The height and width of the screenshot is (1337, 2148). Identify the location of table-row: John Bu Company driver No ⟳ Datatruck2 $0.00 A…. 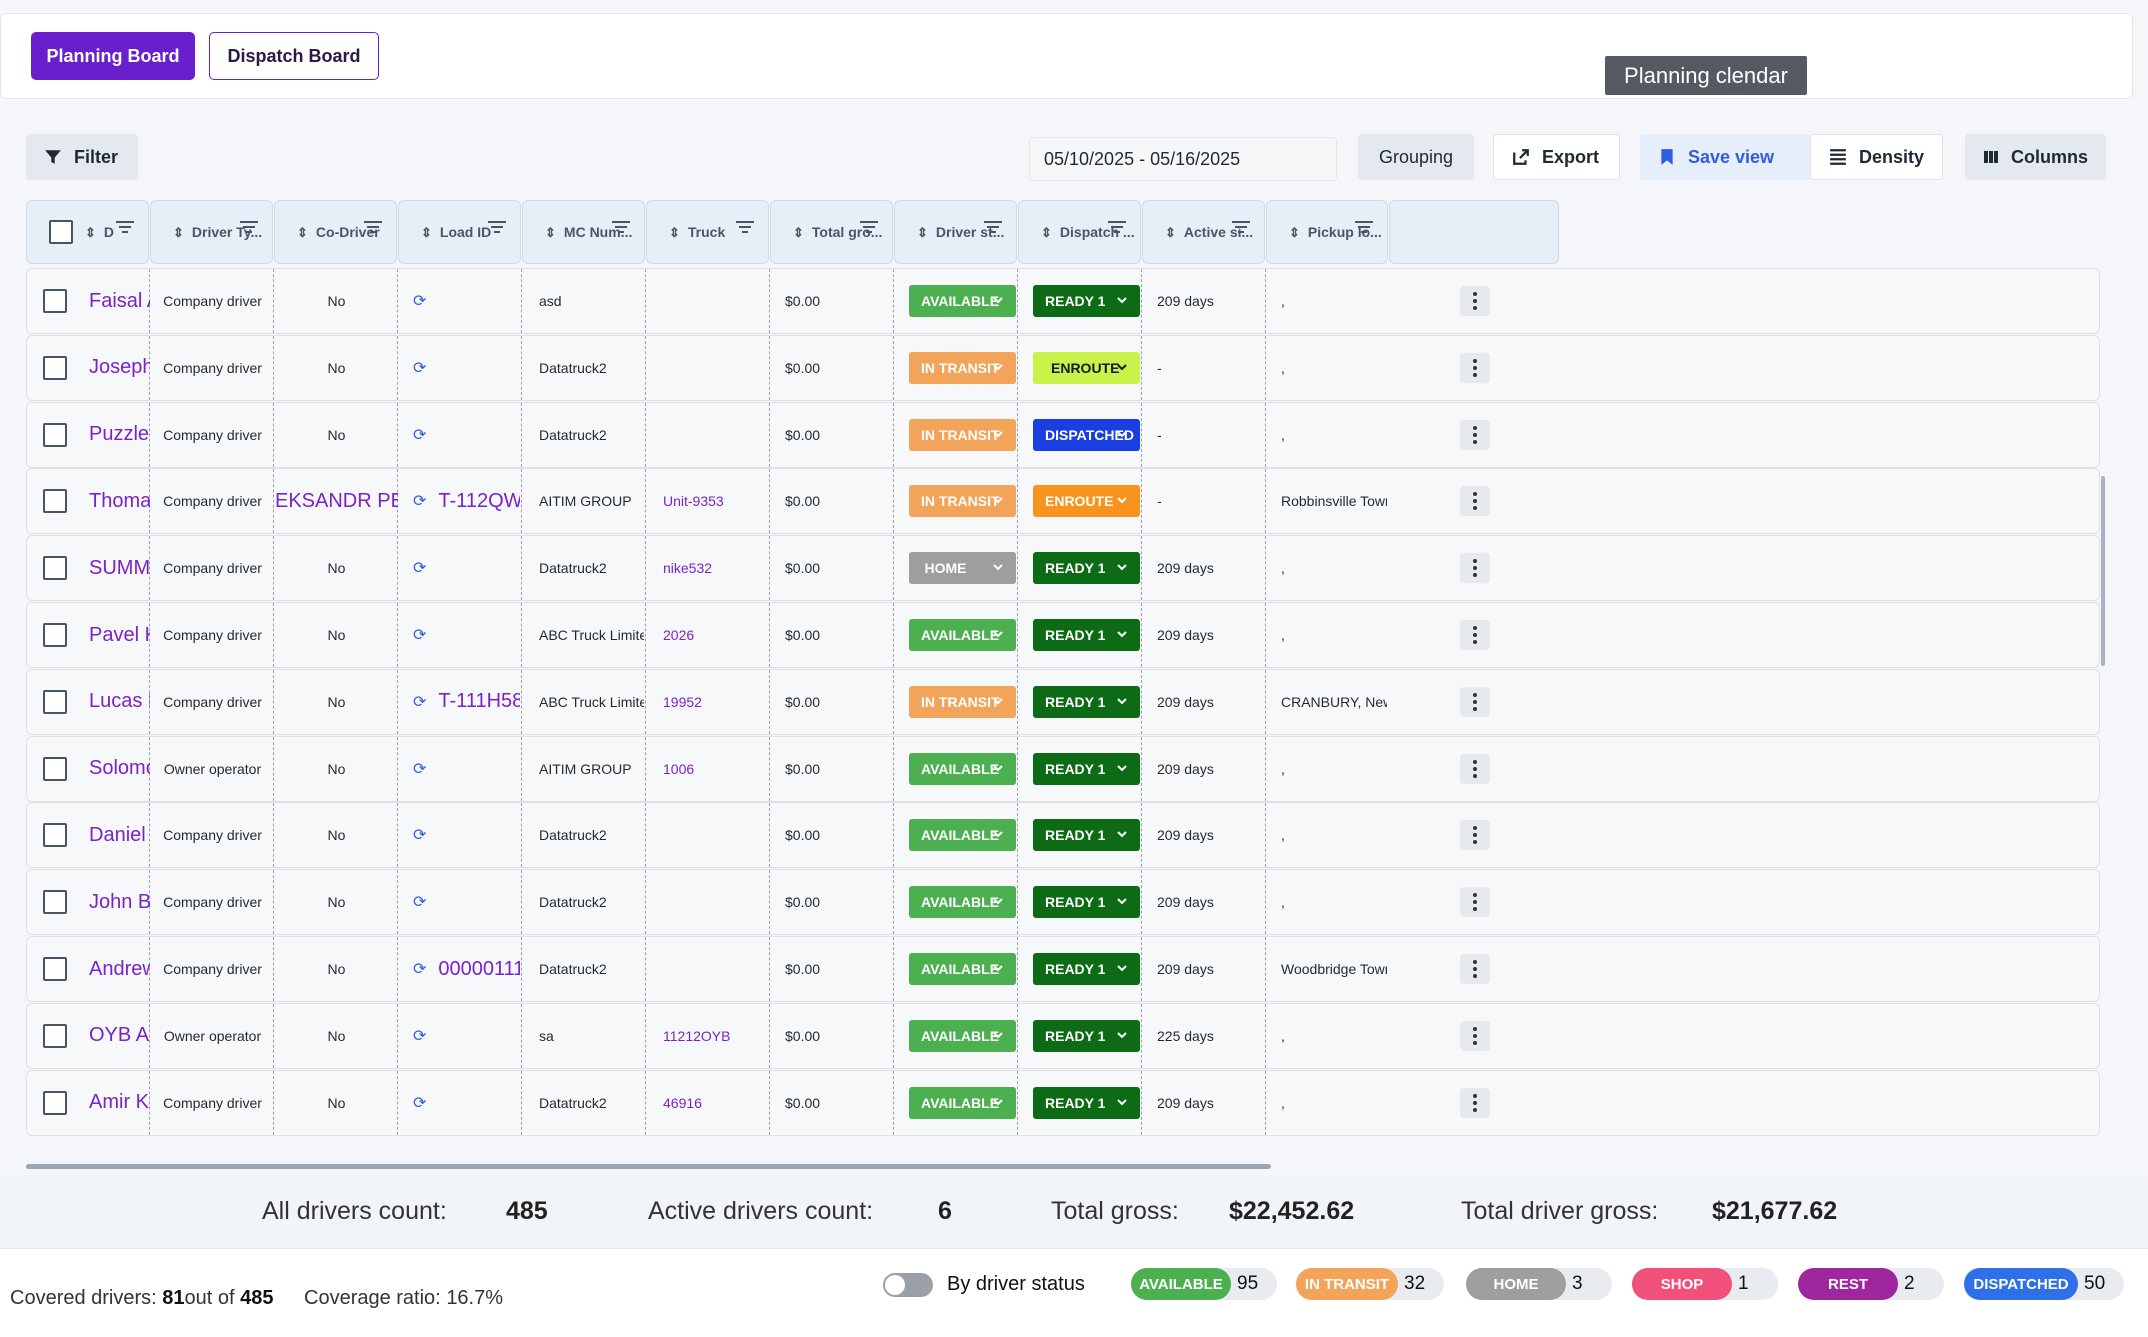
(1063, 902).